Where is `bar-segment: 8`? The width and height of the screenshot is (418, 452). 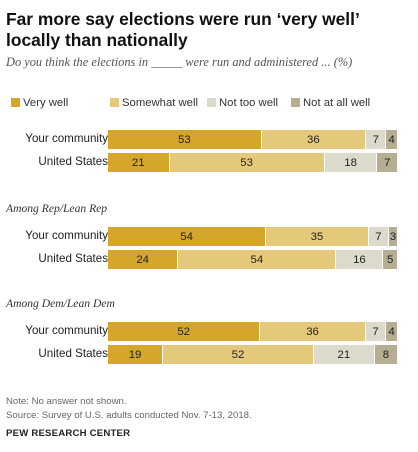
bar-segment: 8 is located at coordinates (386, 354).